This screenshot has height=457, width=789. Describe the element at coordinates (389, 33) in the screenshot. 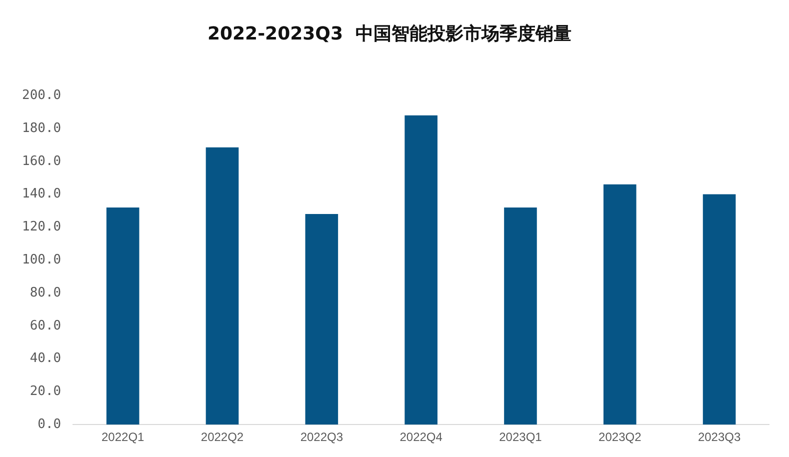

I see `chart-title: 2022-2023Q3 中国智能投影市场季度销量` at that location.